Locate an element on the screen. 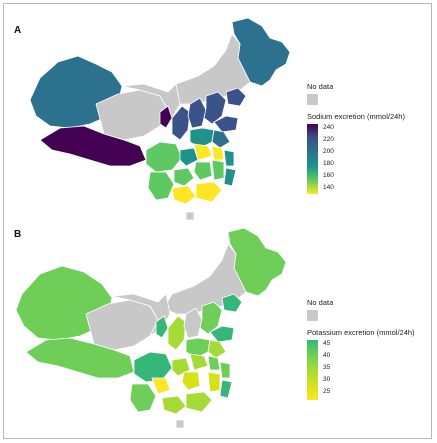 The width and height of the screenshot is (437, 443). region-a-innermongolia is located at coordinates (209, 69).